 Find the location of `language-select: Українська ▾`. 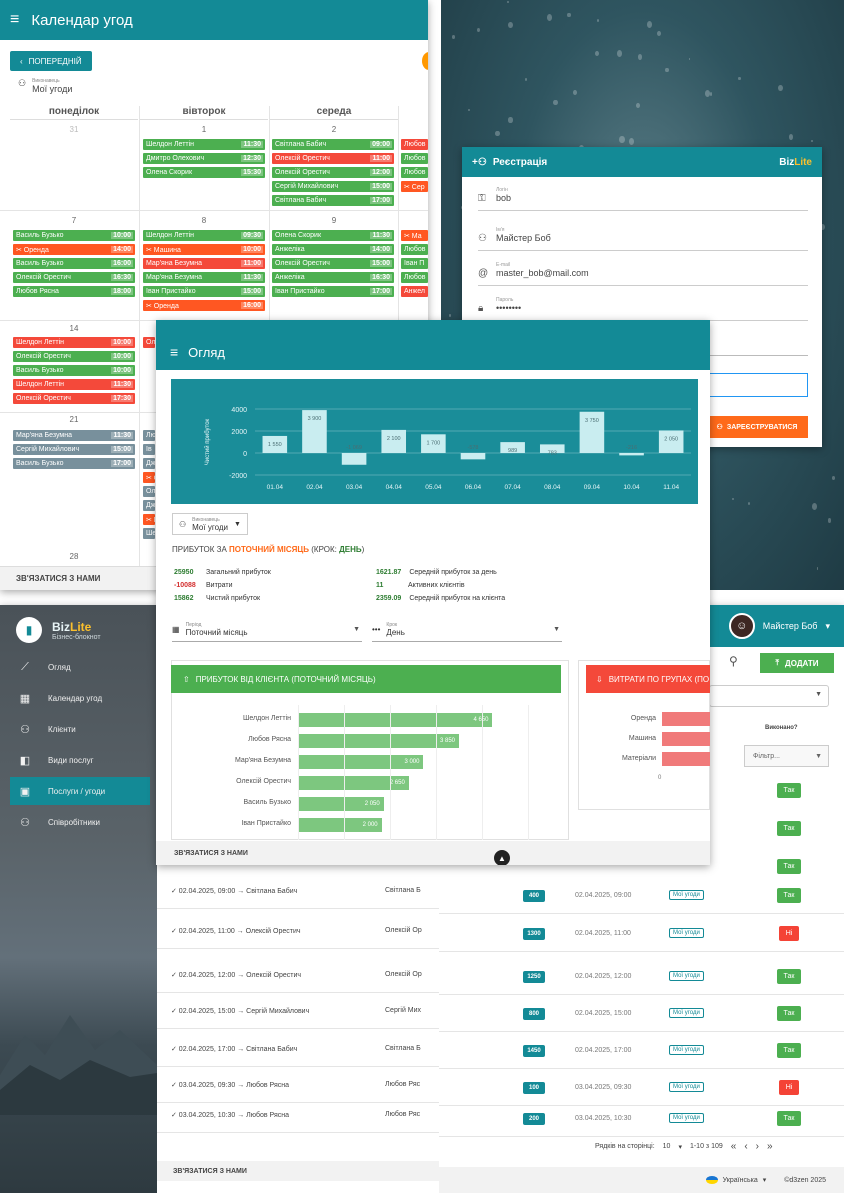

language-select: Українська ▾ is located at coordinates (735, 1180).